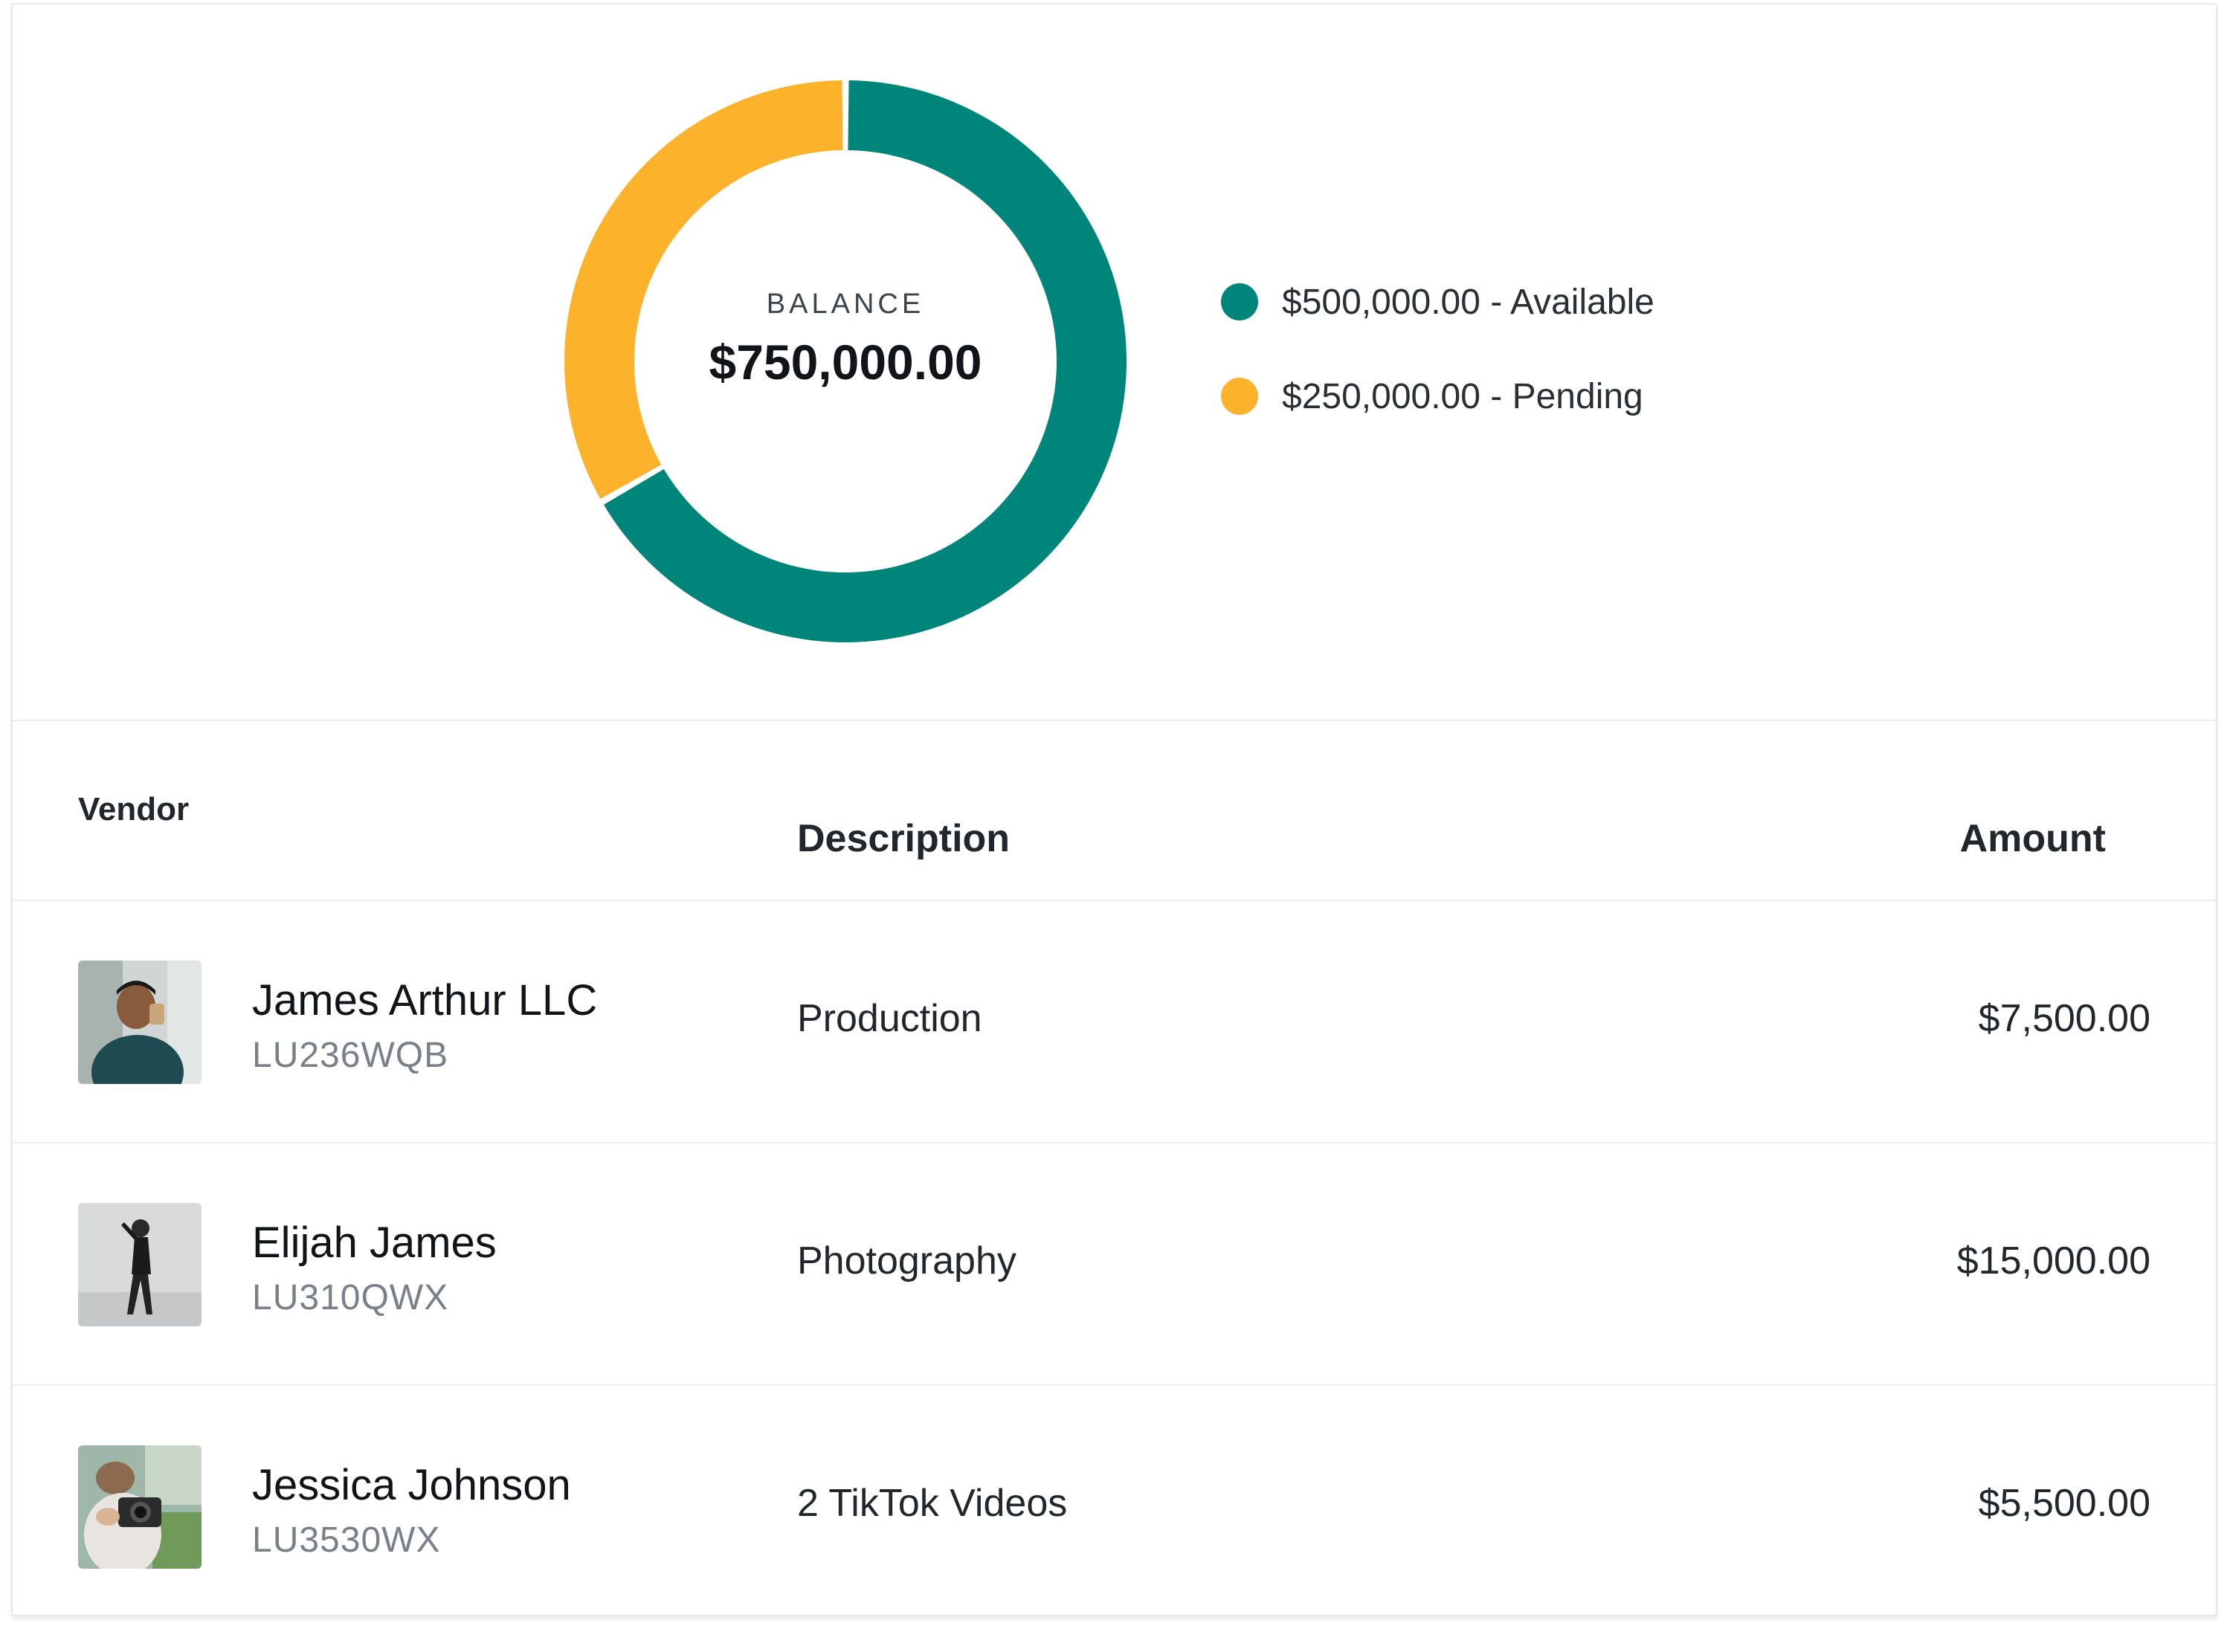  What do you see at coordinates (845, 361) in the screenshot?
I see `balance-donut-chart` at bounding box center [845, 361].